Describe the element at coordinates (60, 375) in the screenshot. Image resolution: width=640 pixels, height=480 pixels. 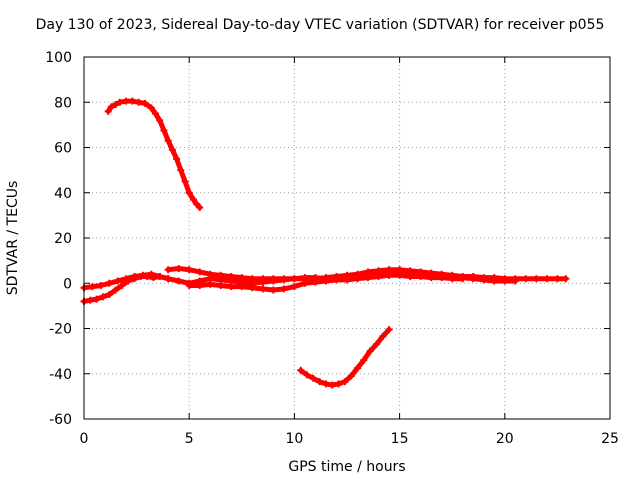
I see `y-tick-label: -40` at that location.